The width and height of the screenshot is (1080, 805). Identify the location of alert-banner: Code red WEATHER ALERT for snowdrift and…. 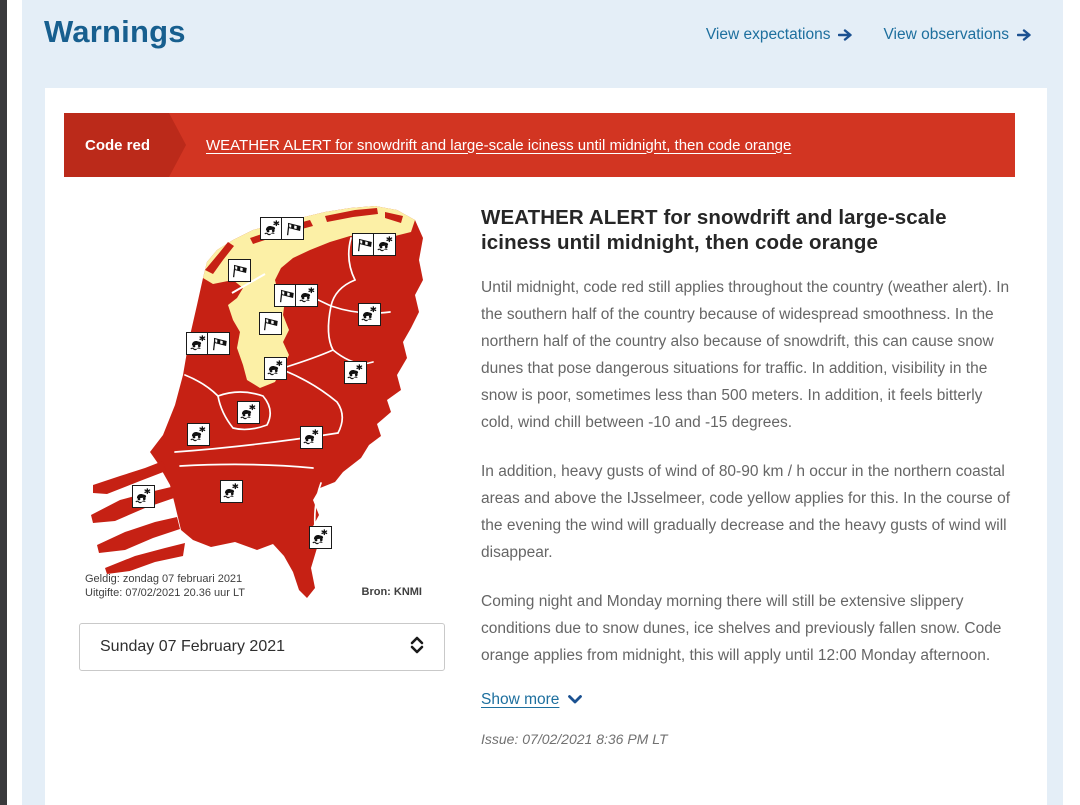
(539, 145).